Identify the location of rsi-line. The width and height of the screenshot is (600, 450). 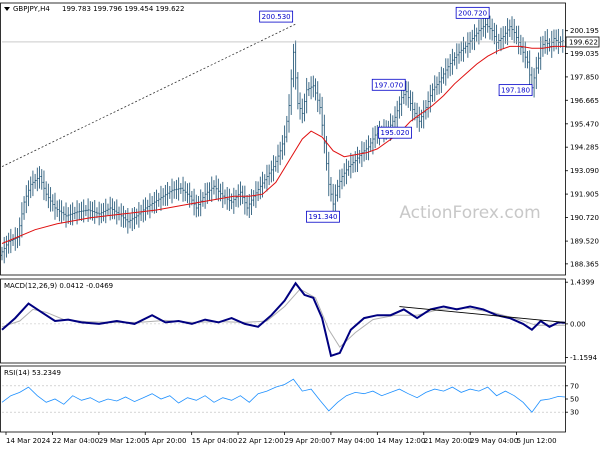
(283, 395).